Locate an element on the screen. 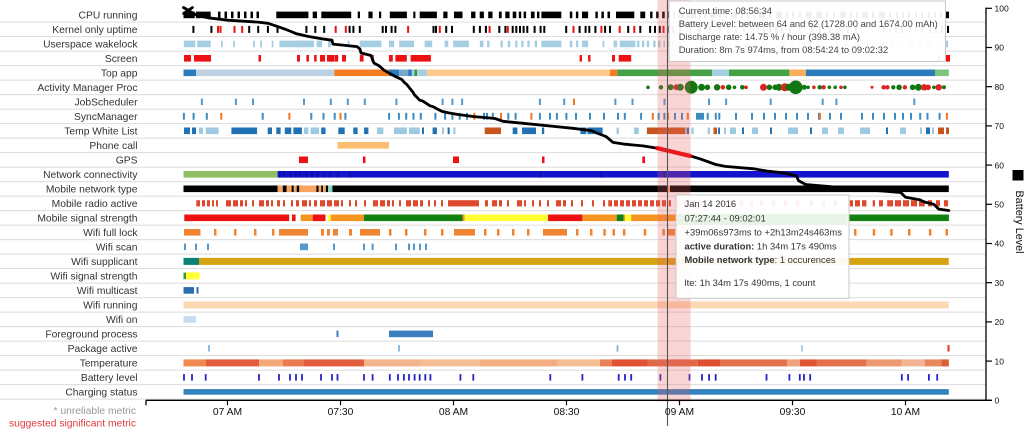  svg-text: lte: 1h 34m 17s 490ms, 1 count is located at coordinates (750, 282).